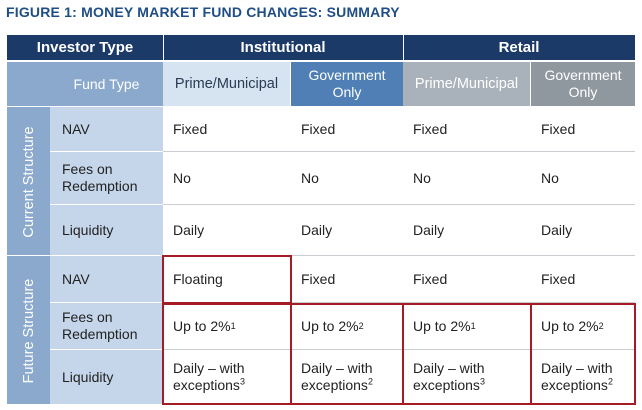 This screenshot has width=642, height=410. I want to click on current-structure-band, so click(28, 181).